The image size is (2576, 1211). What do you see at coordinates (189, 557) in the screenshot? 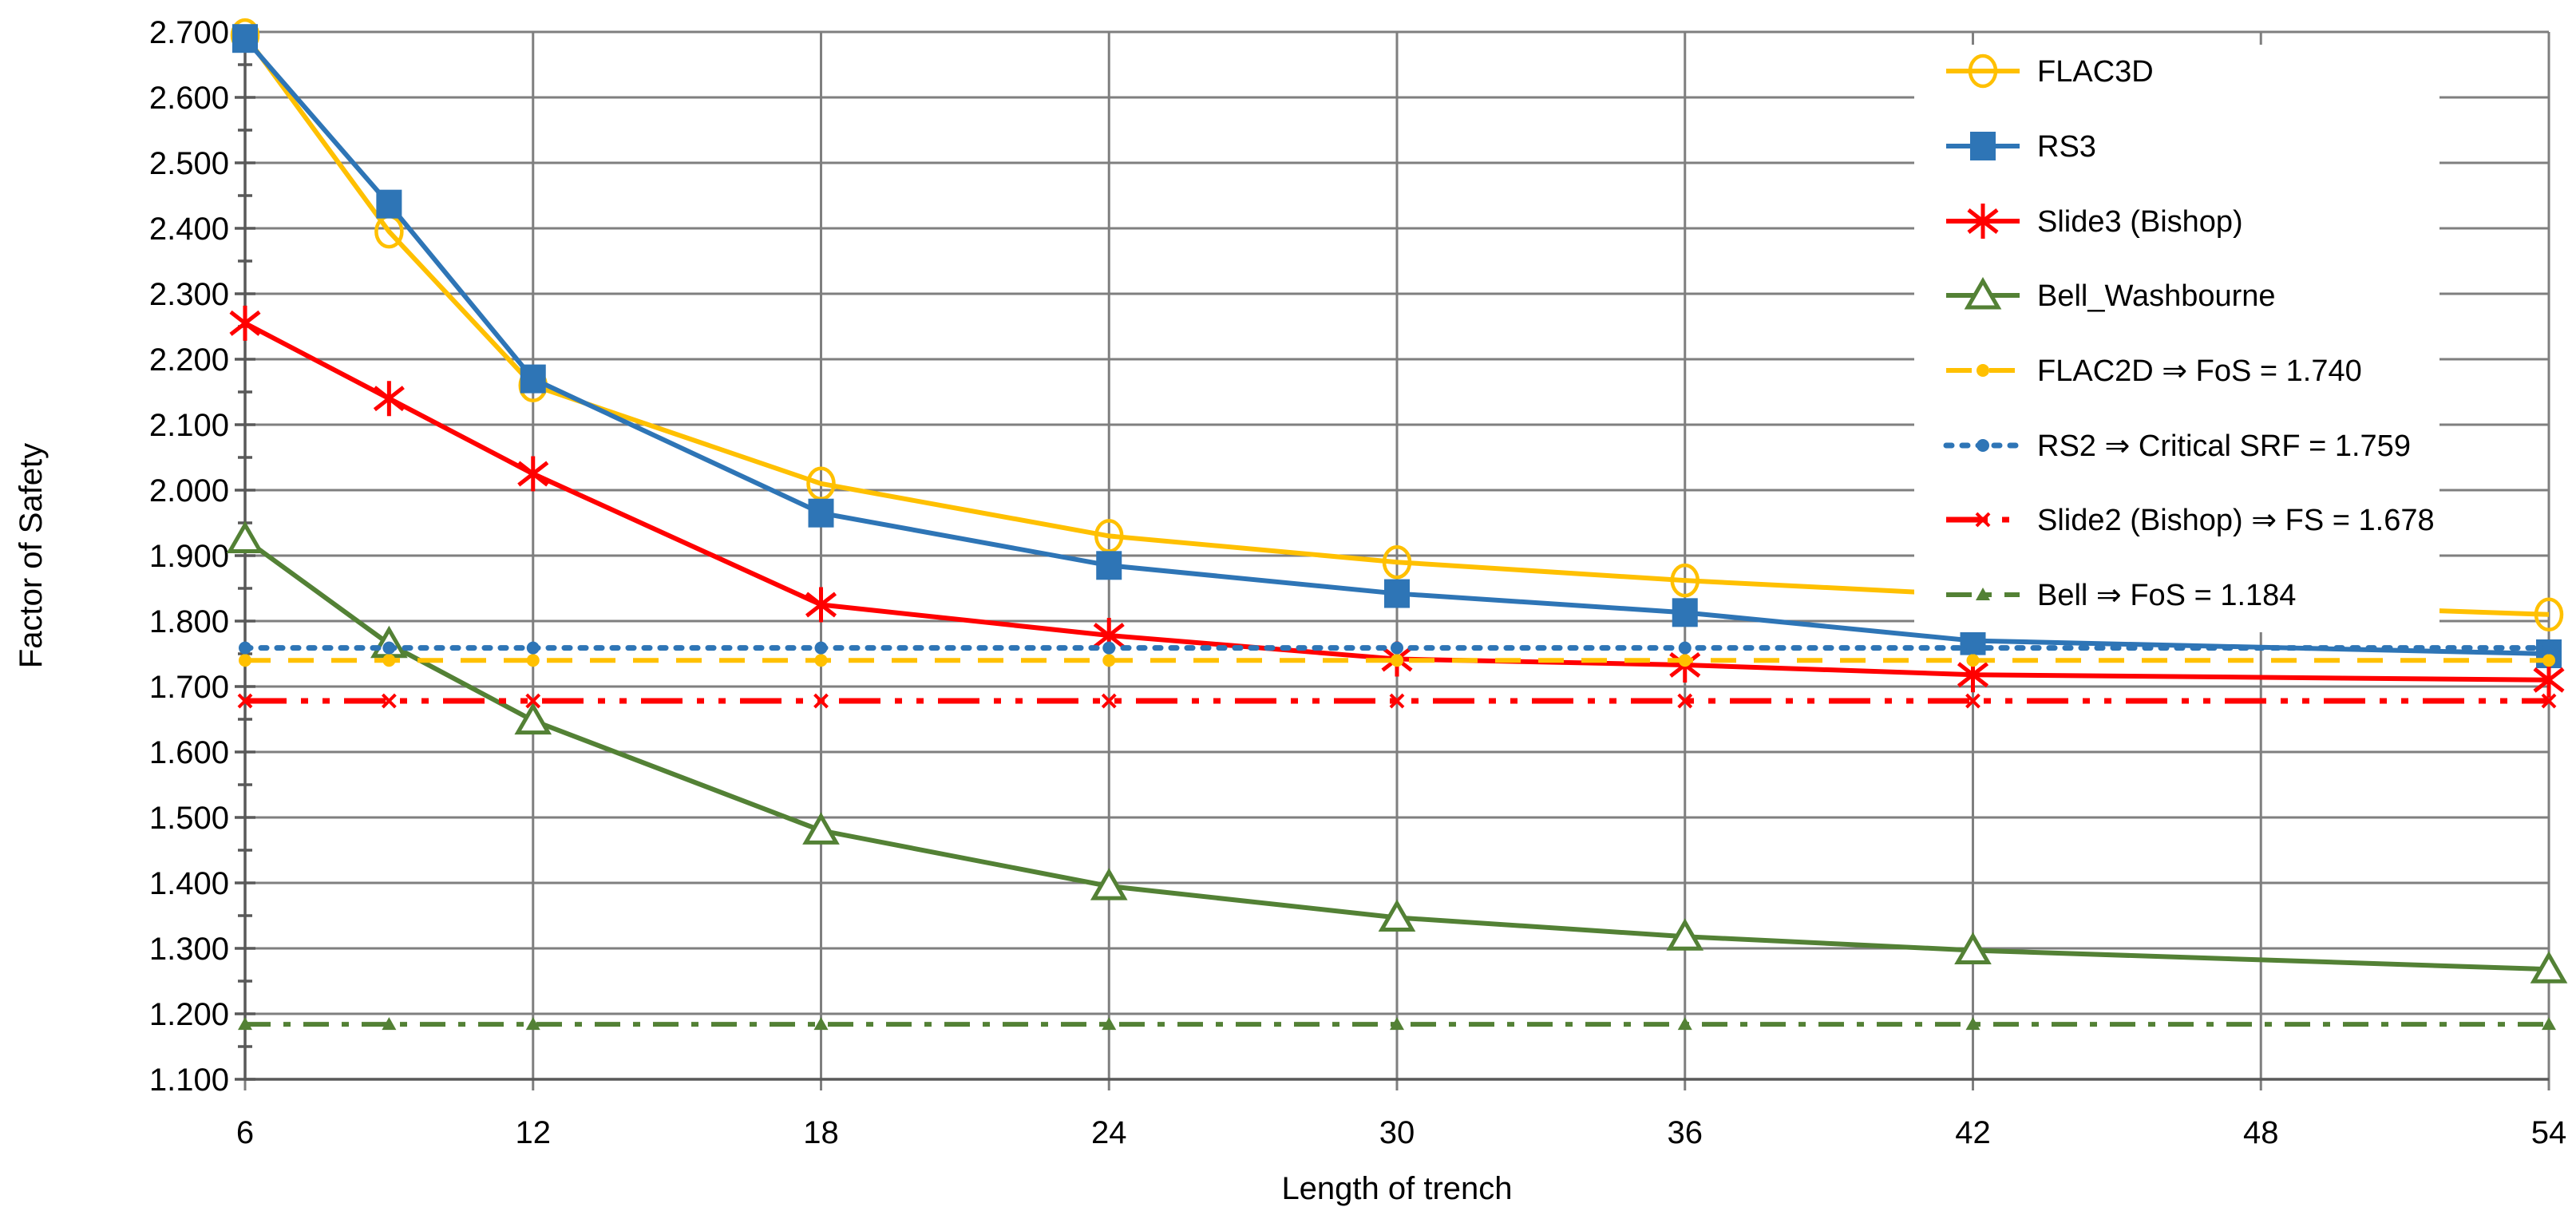
I see `y-tick-label: 1.900` at bounding box center [189, 557].